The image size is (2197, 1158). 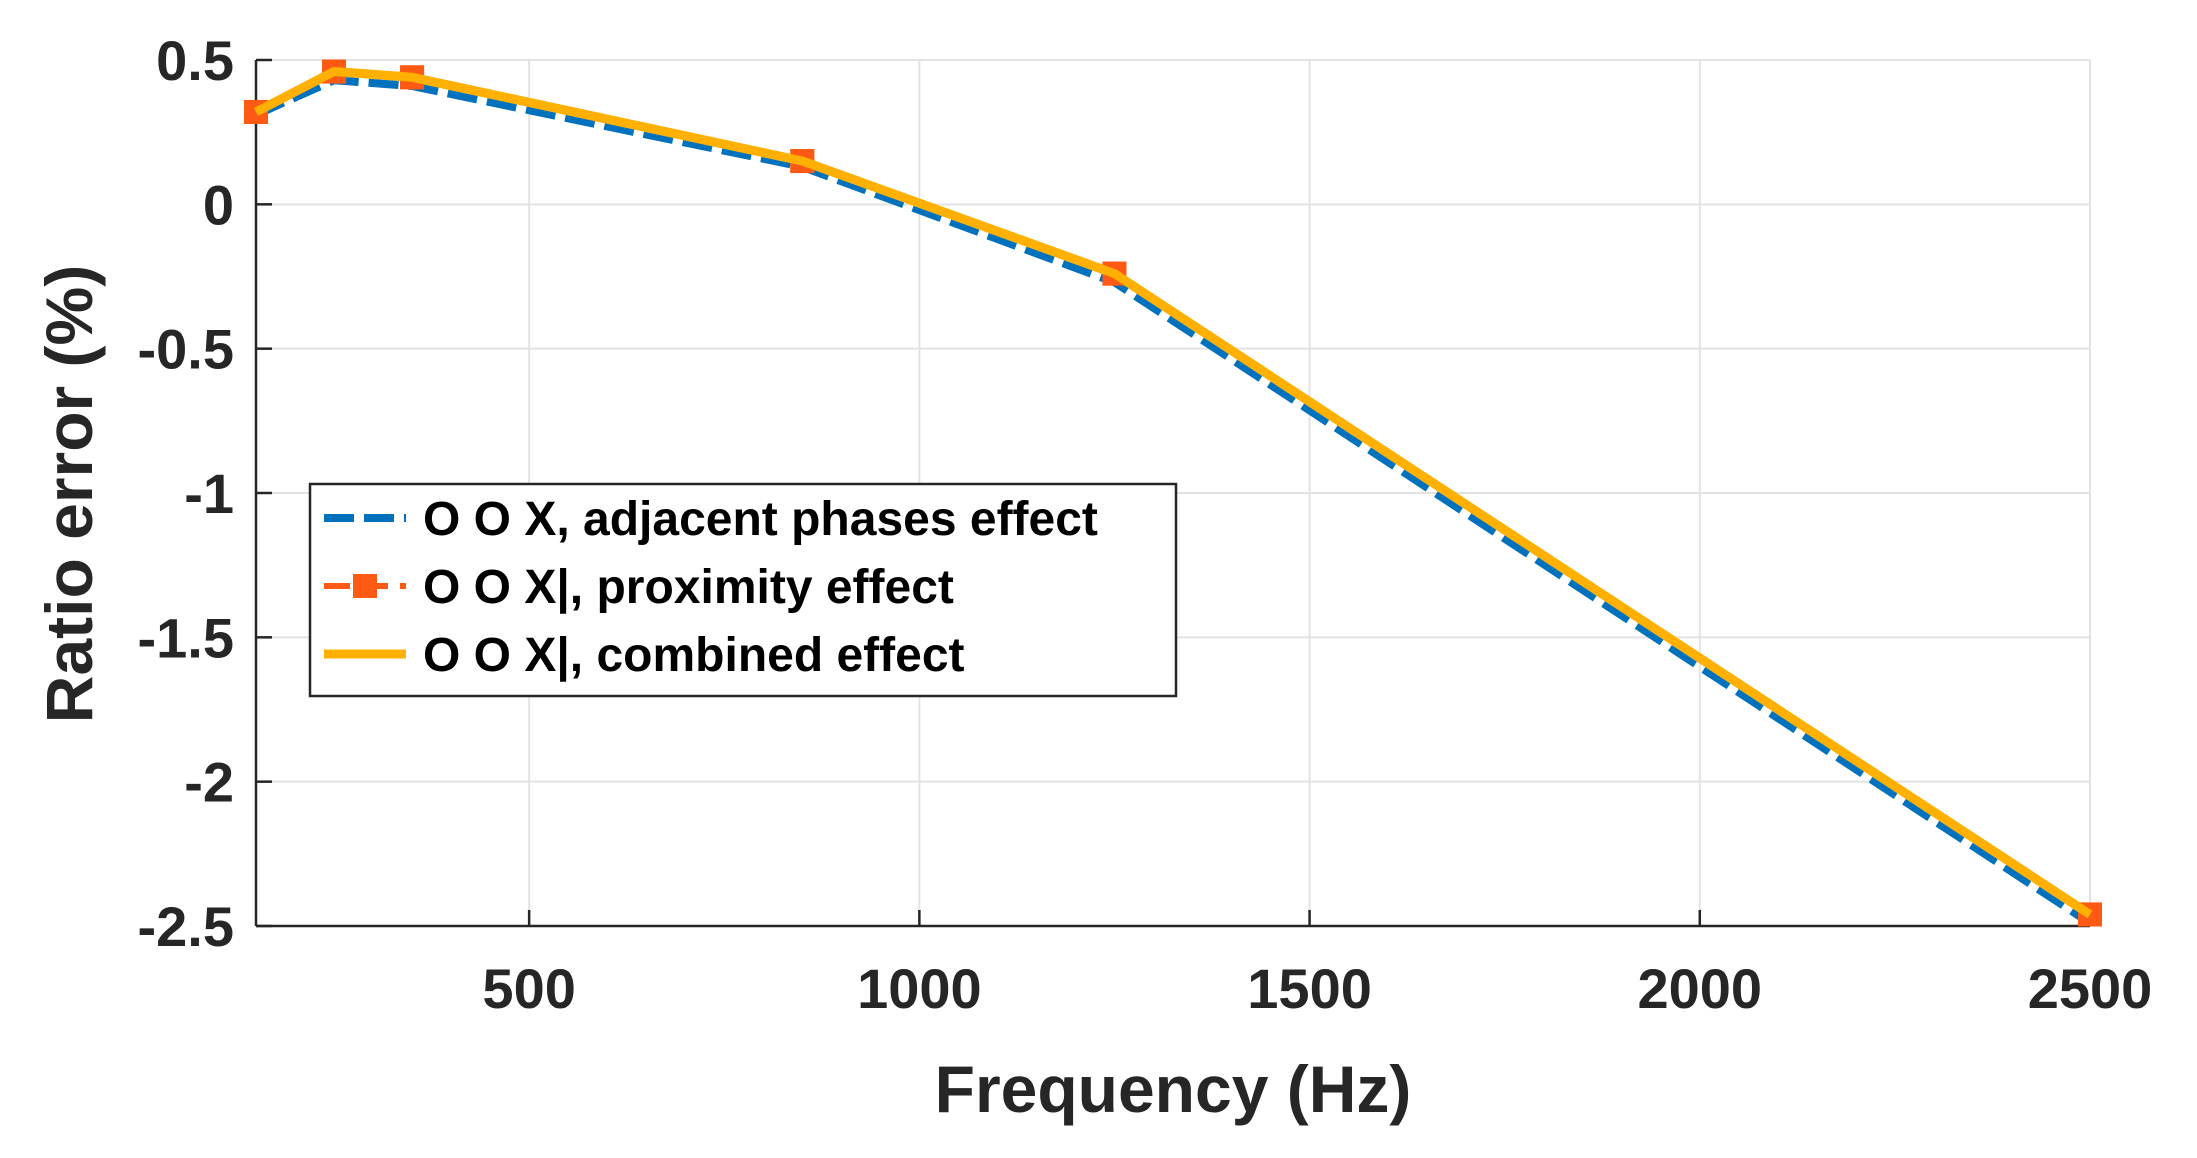 I want to click on y-tick-label: -2, so click(x=209, y=782).